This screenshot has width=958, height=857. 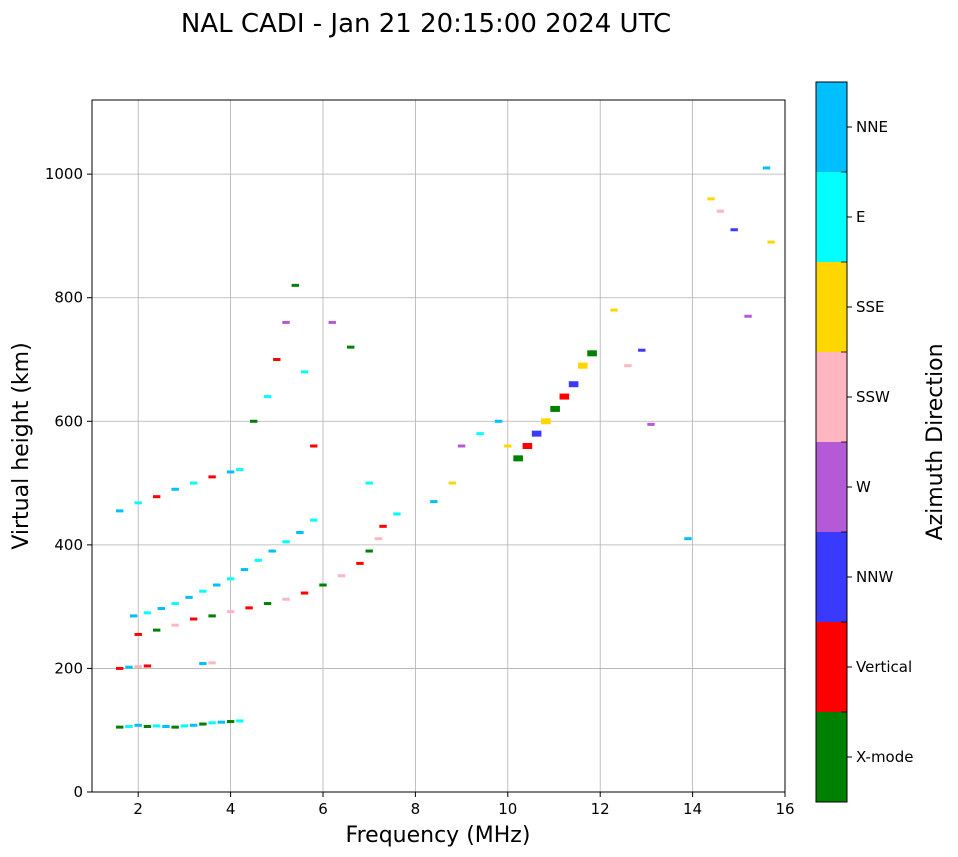 I want to click on x-tick-label: 14, so click(x=692, y=809).